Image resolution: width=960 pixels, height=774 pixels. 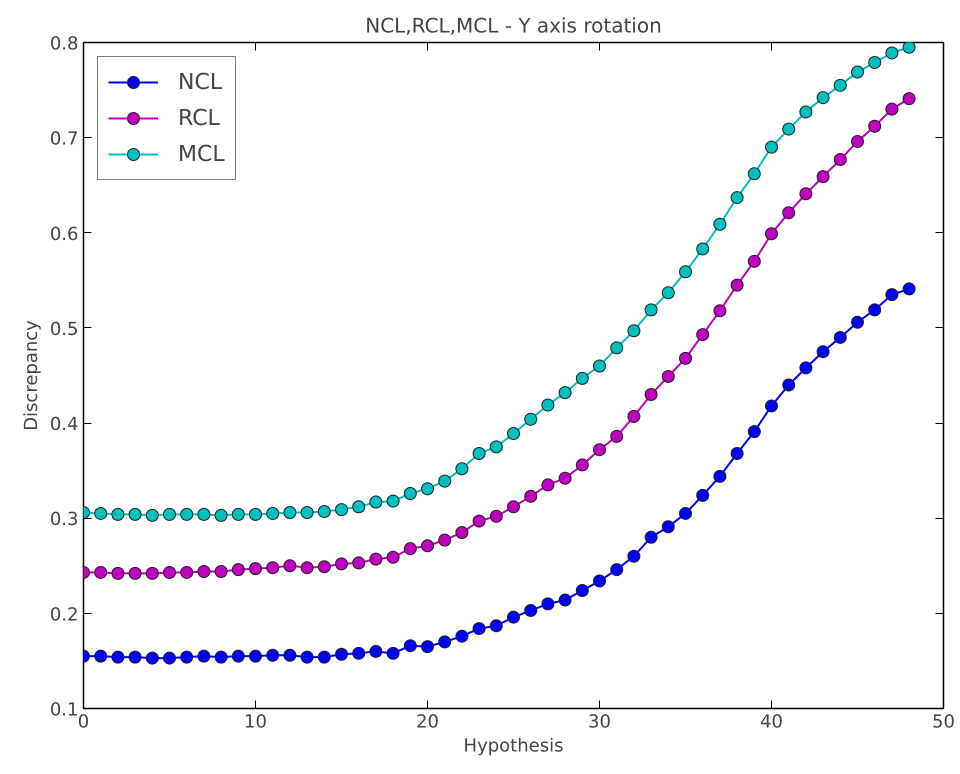 What do you see at coordinates (200, 82) in the screenshot?
I see `legend-label: NCL` at bounding box center [200, 82].